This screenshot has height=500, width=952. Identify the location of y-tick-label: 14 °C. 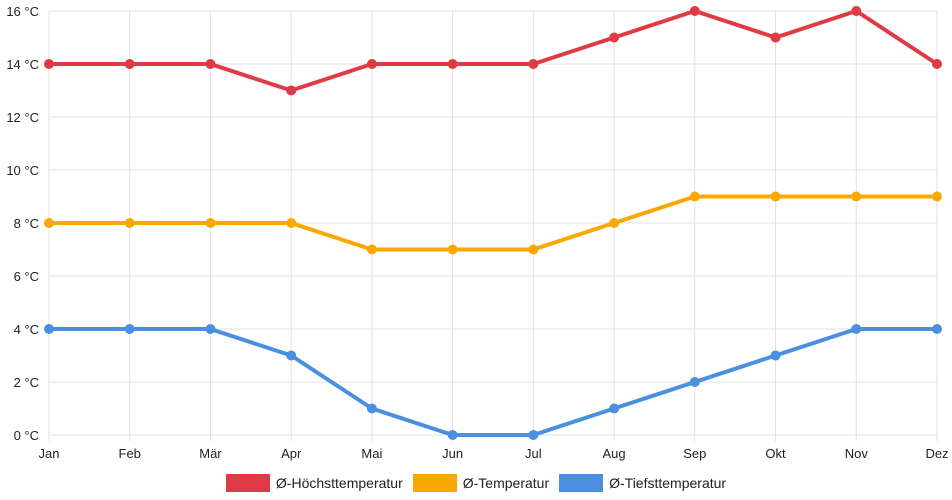
(22, 64).